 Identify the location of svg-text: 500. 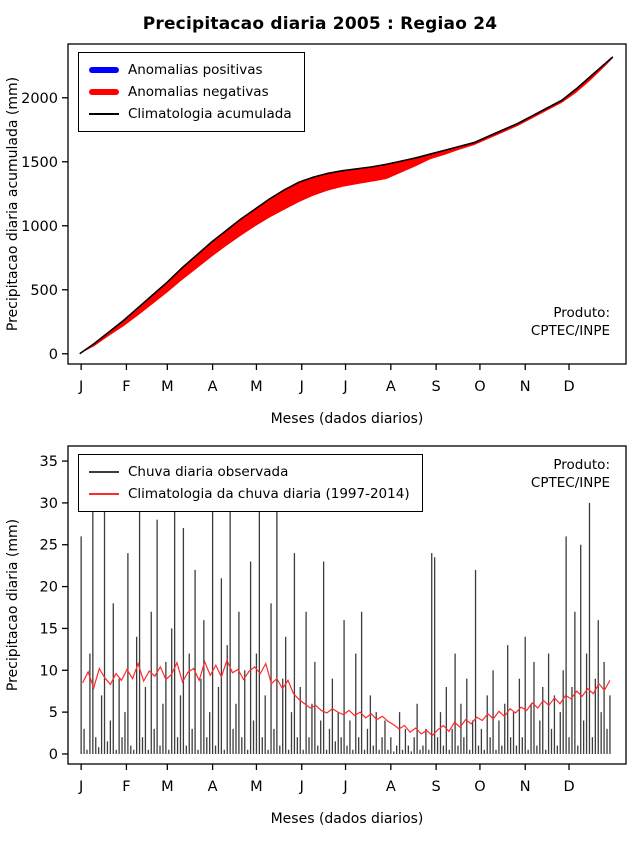
(44, 291).